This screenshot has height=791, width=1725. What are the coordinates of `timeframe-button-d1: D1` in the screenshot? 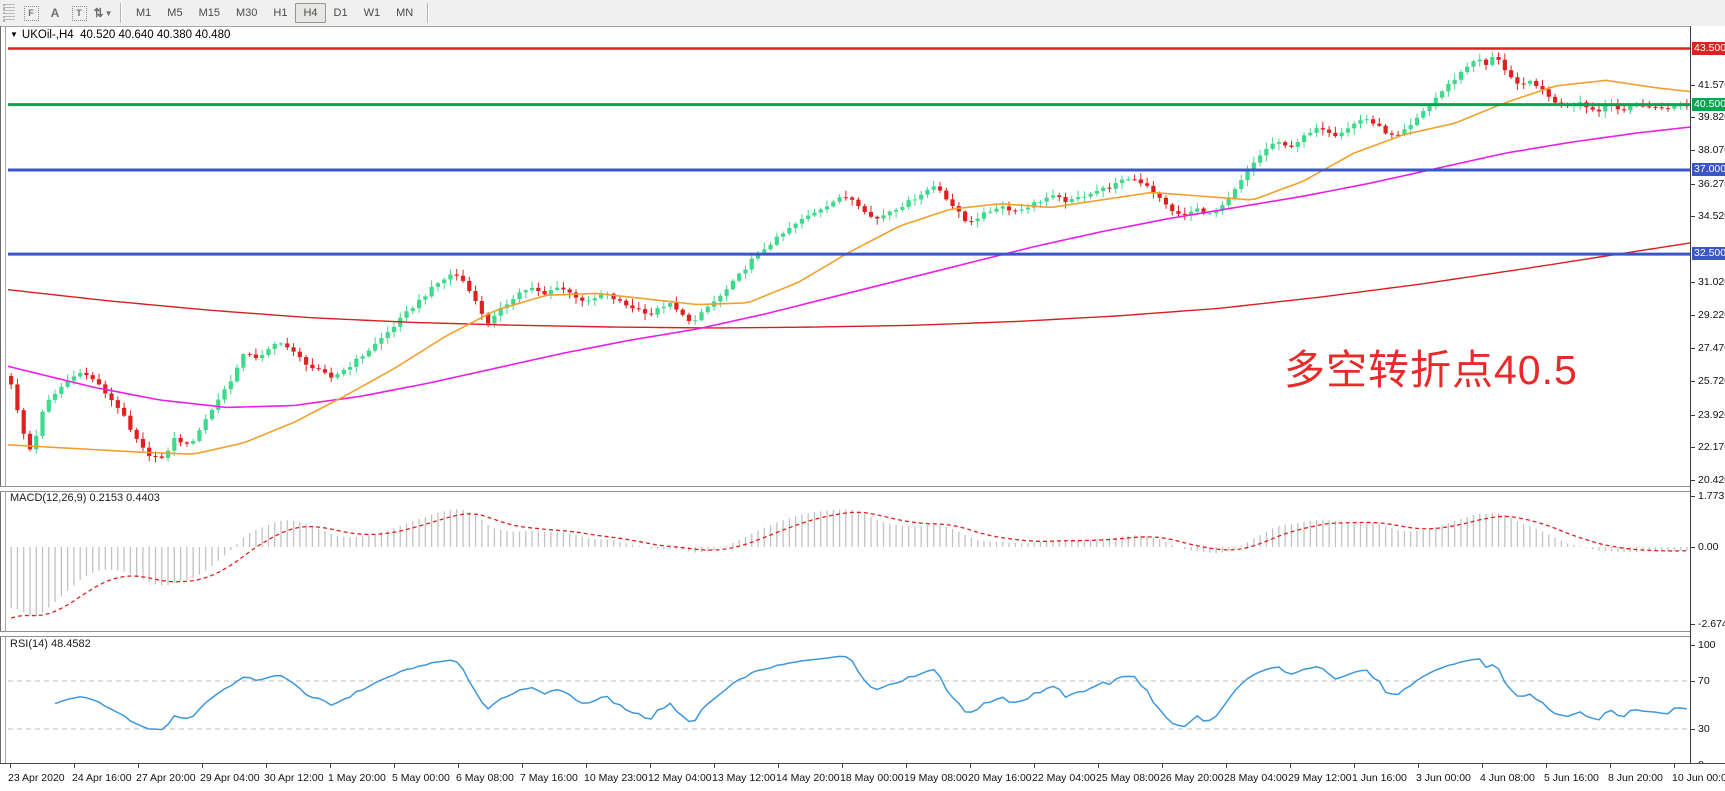 It's located at (341, 13).